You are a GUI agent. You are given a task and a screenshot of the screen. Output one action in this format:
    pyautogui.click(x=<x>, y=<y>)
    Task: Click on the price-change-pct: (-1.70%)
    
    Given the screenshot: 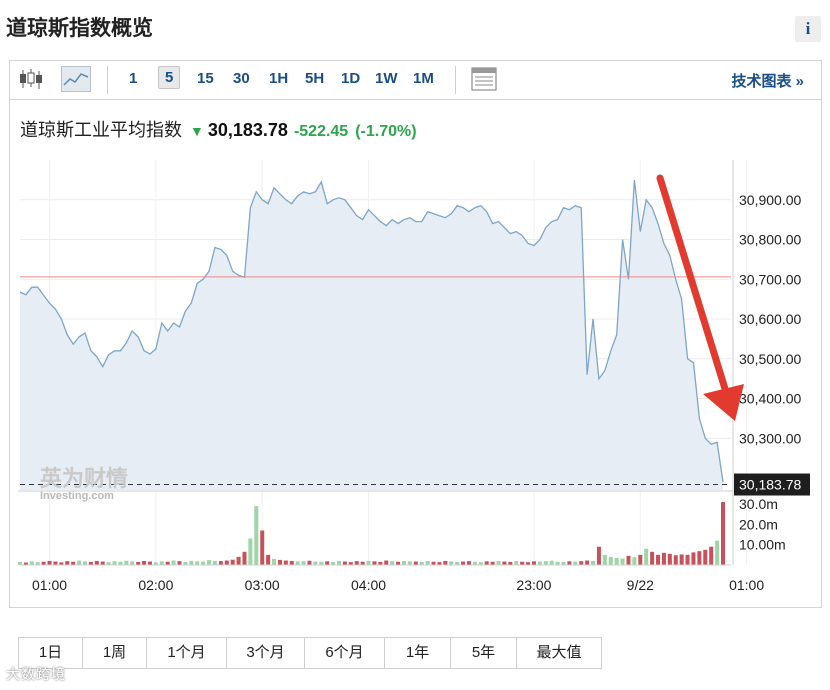 What is the action you would take?
    pyautogui.click(x=386, y=131)
    